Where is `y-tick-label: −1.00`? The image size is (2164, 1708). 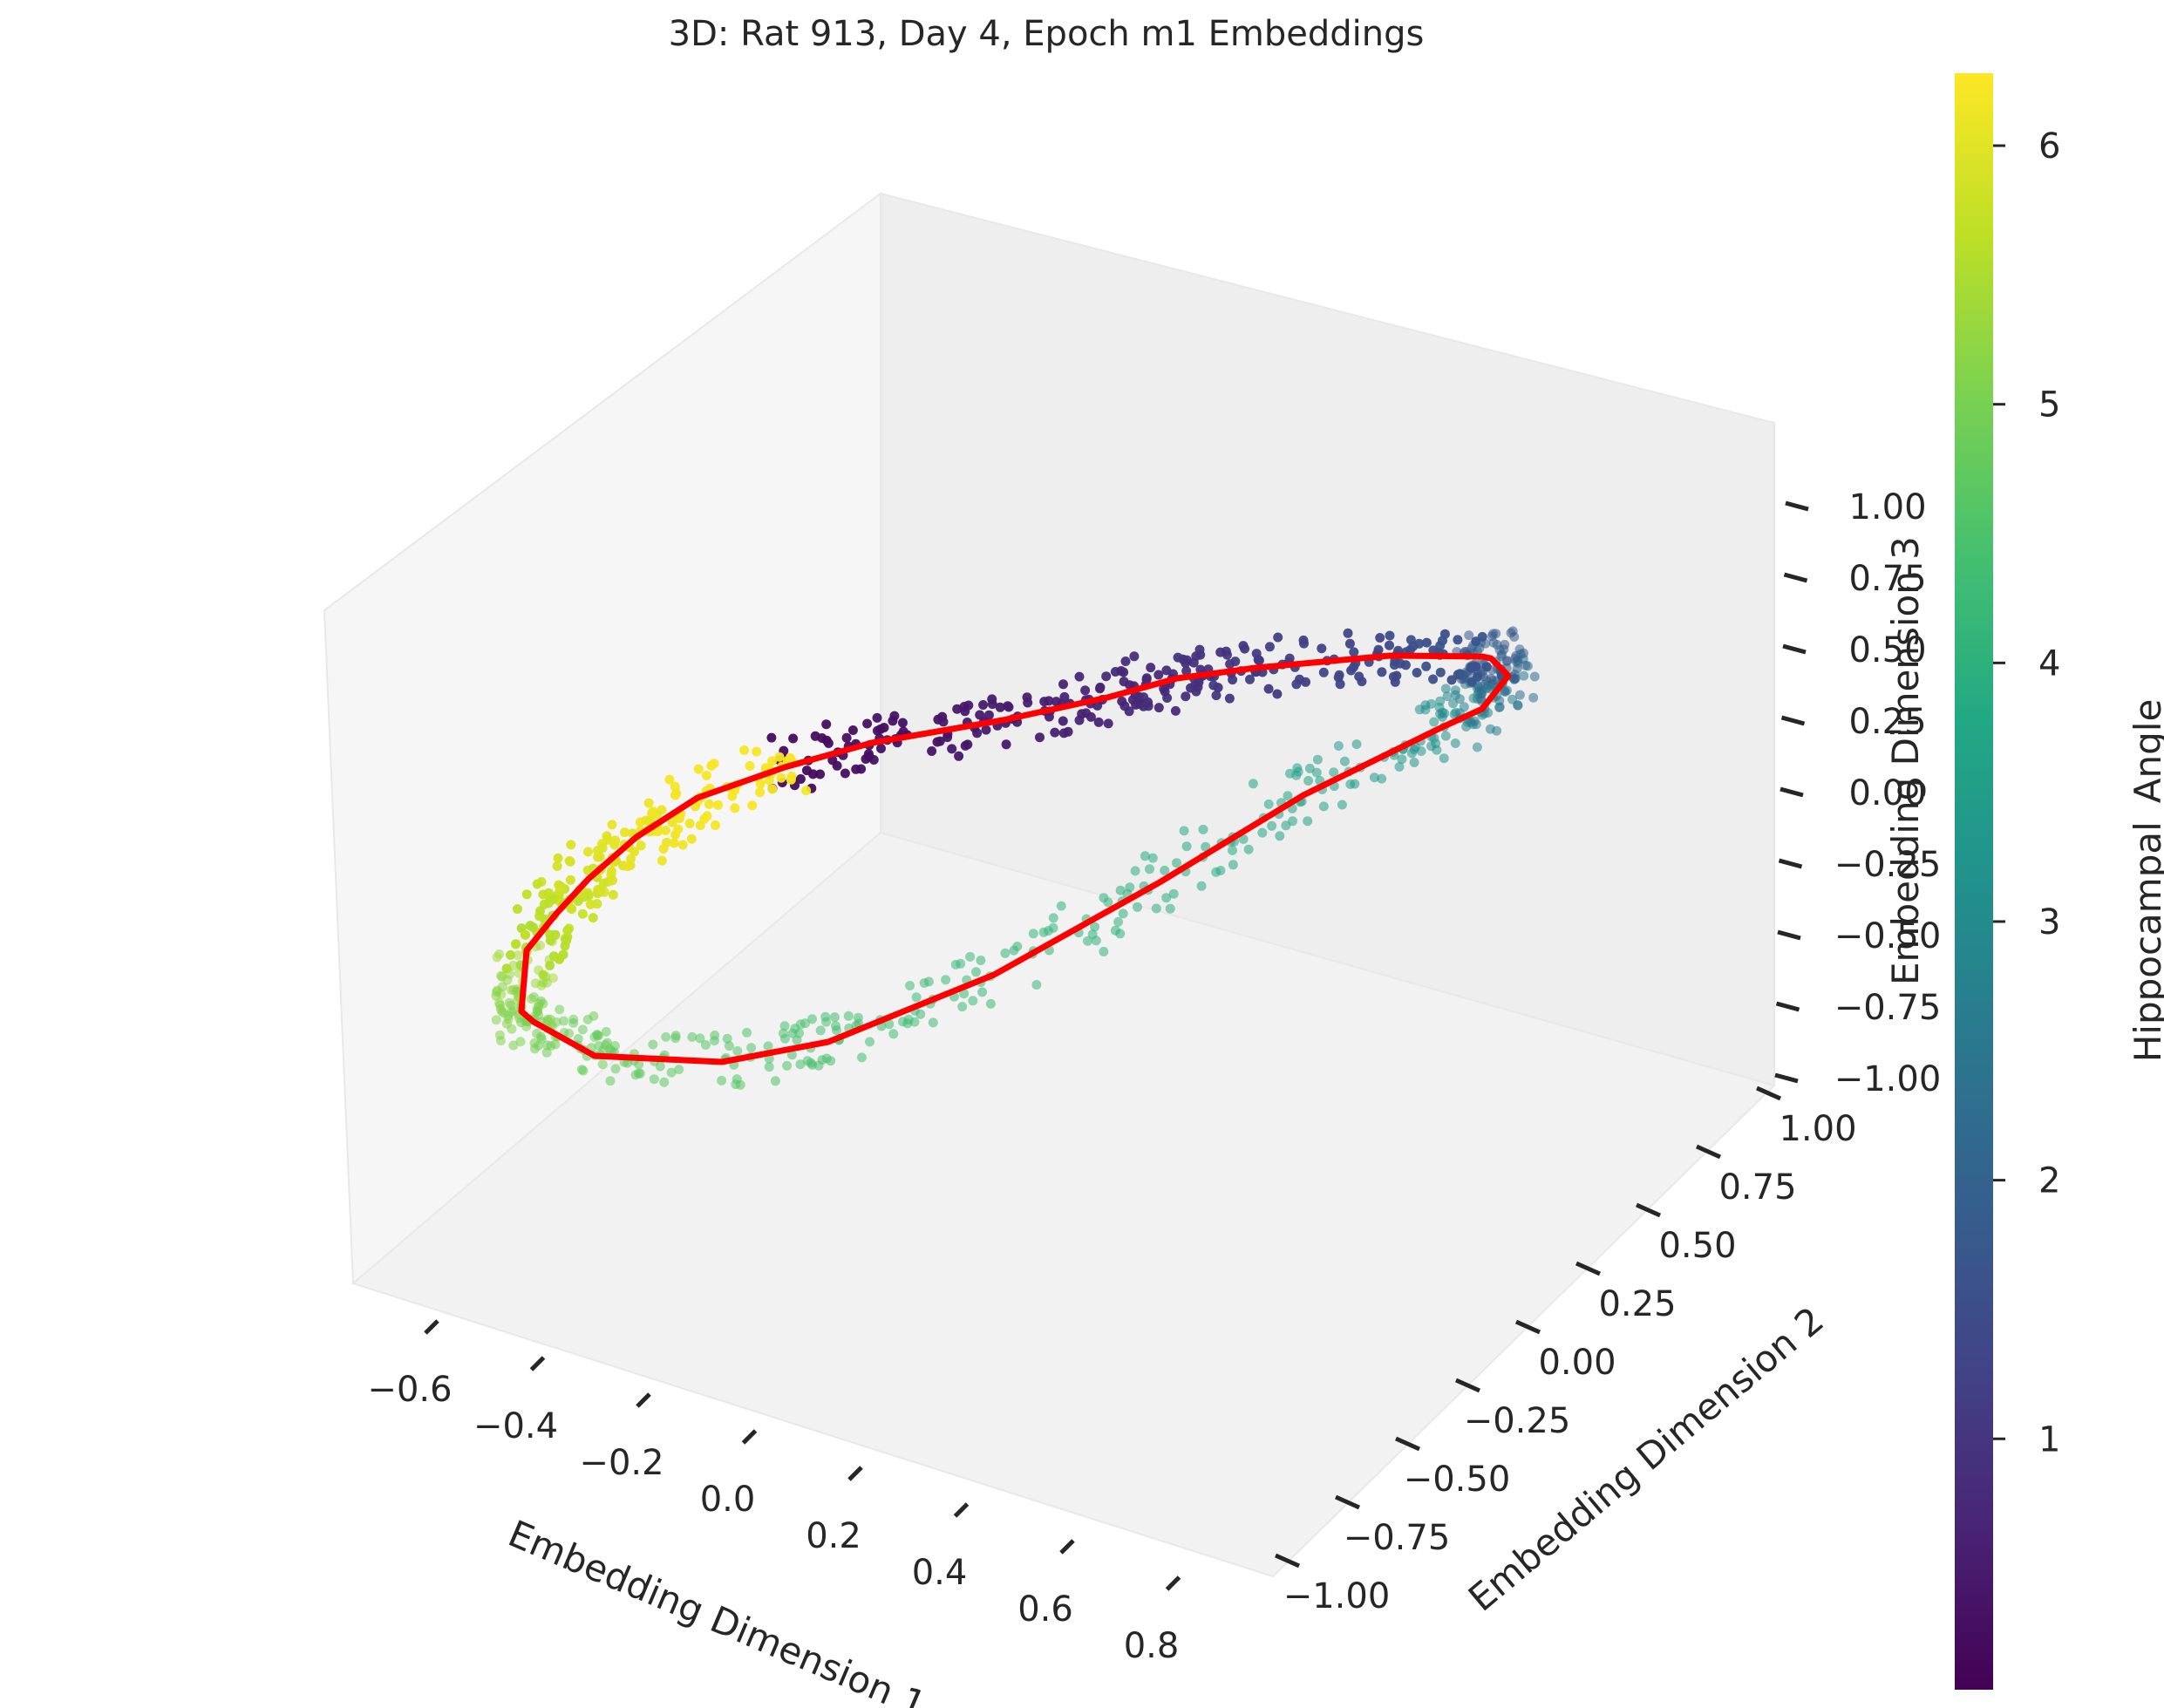
y-tick-label: −1.00 is located at coordinates (1337, 1596).